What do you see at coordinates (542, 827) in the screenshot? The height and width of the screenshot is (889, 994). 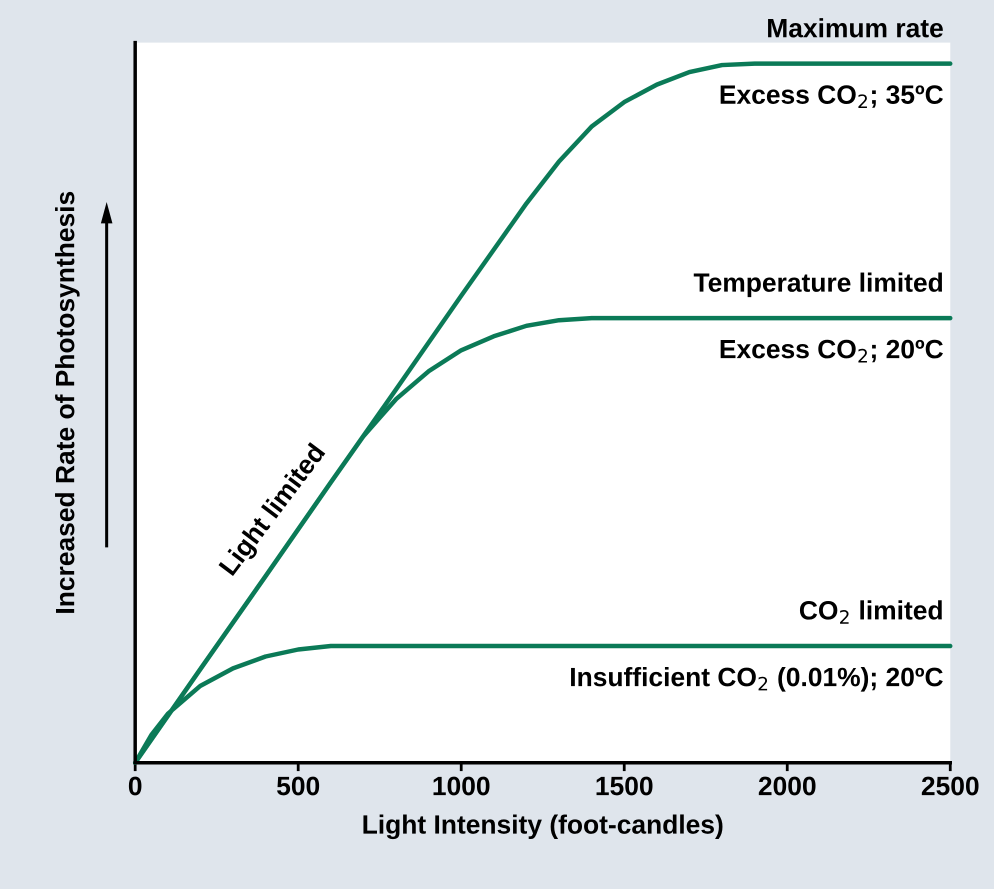 I see `x-axis-title: Light Intensity (foot-candles)` at bounding box center [542, 827].